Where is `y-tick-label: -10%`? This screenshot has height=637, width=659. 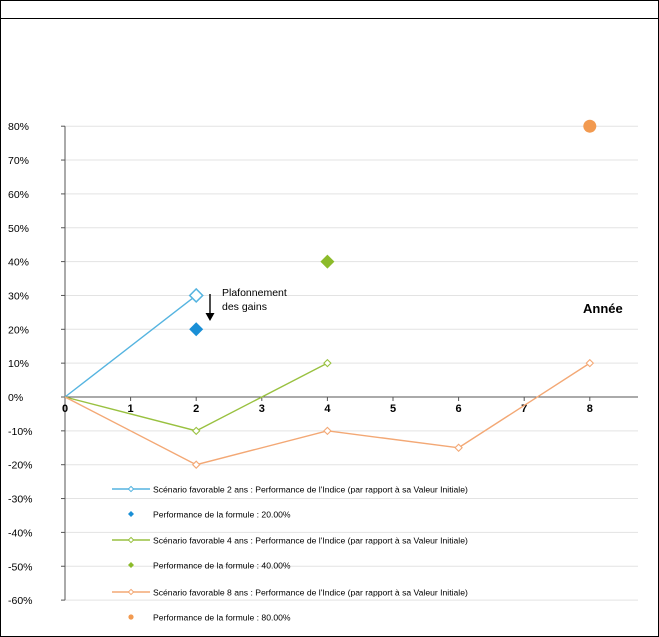 y-tick-label: -10% is located at coordinates (20, 432).